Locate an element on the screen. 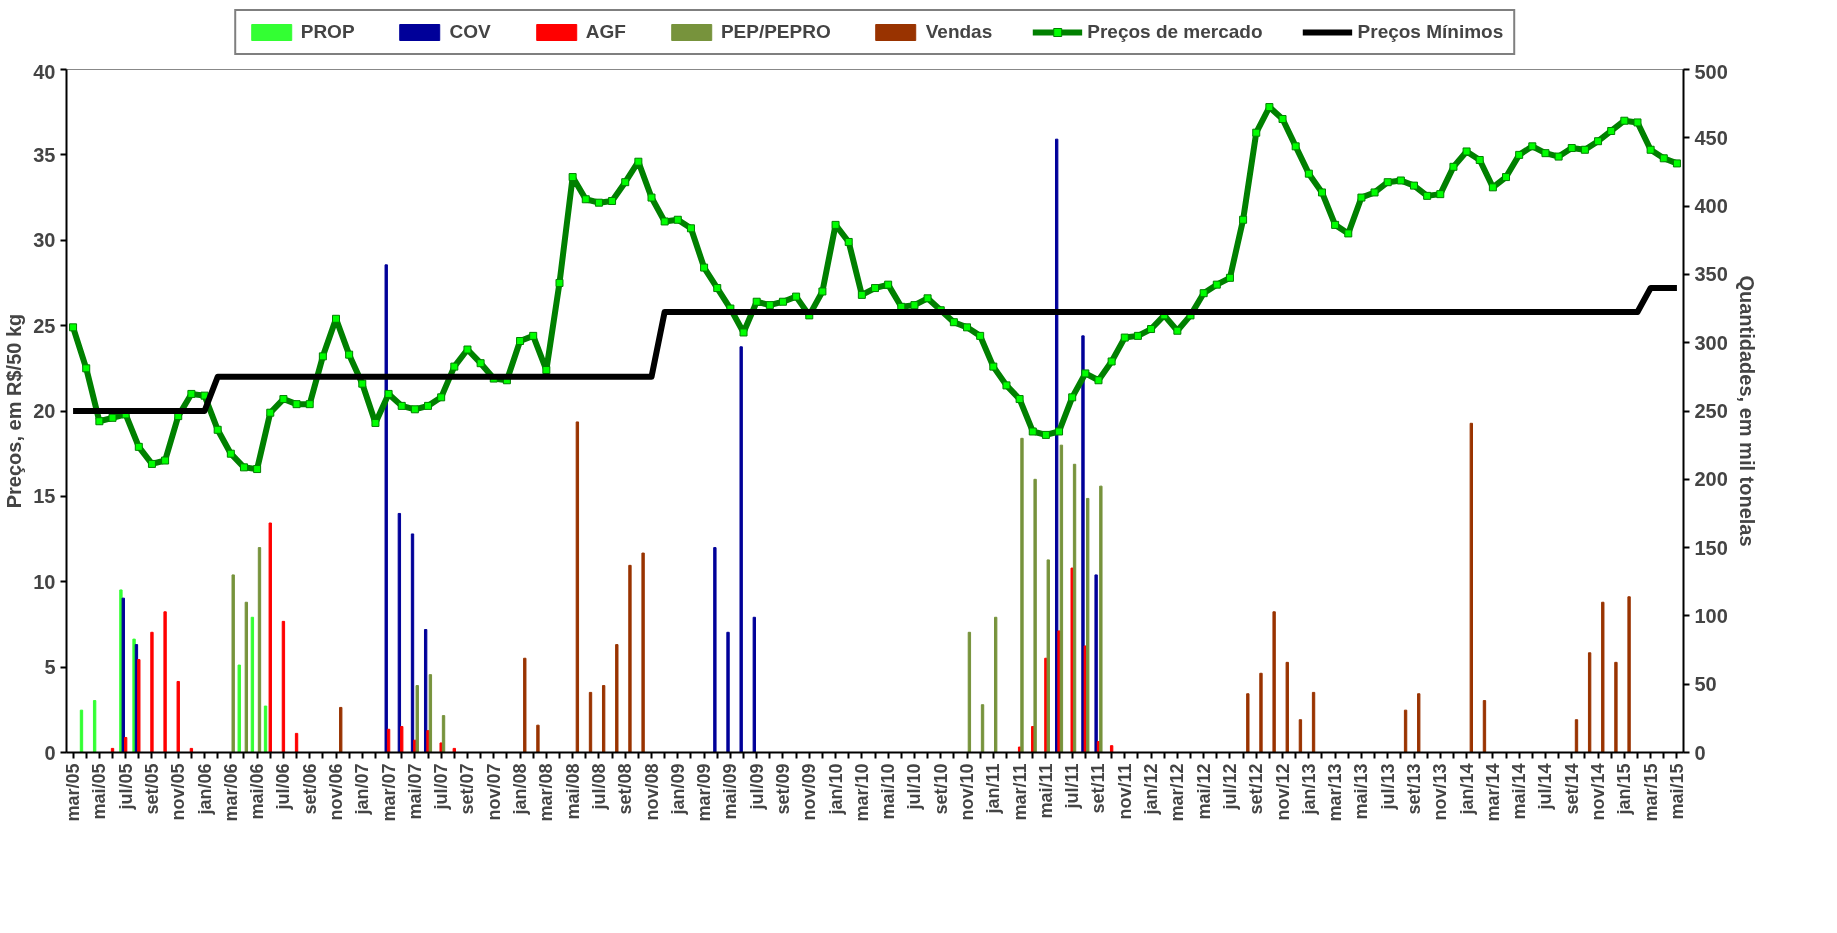 The height and width of the screenshot is (933, 1837). y2-tick-label: 500 is located at coordinates (1711, 71).